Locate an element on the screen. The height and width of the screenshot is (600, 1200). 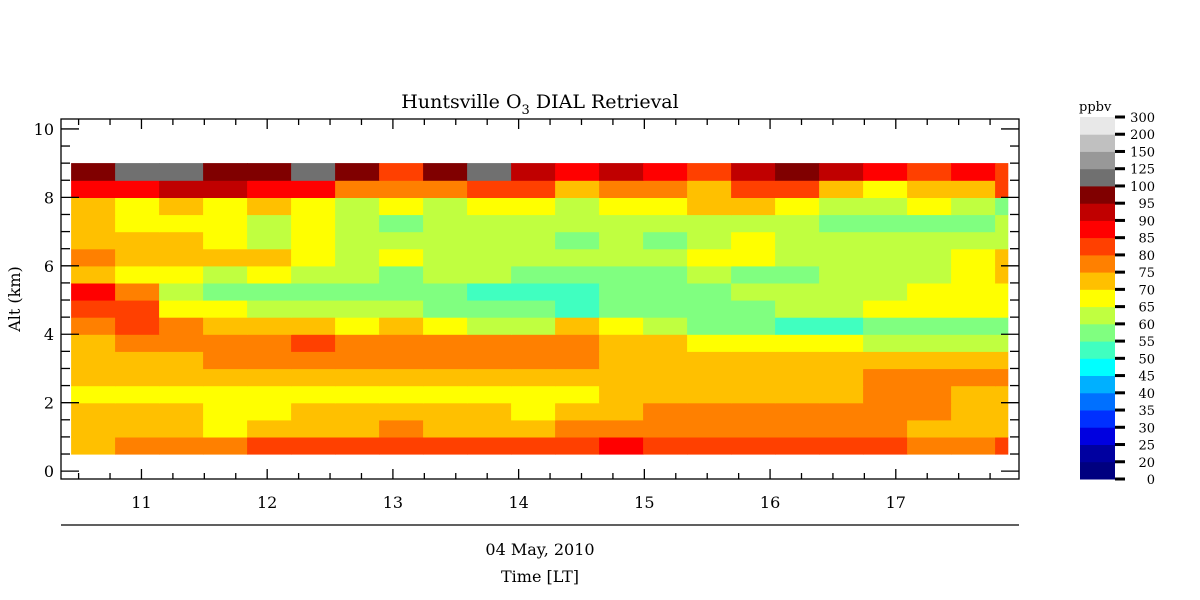
colorbar-label: 40 is located at coordinates (1146, 394).